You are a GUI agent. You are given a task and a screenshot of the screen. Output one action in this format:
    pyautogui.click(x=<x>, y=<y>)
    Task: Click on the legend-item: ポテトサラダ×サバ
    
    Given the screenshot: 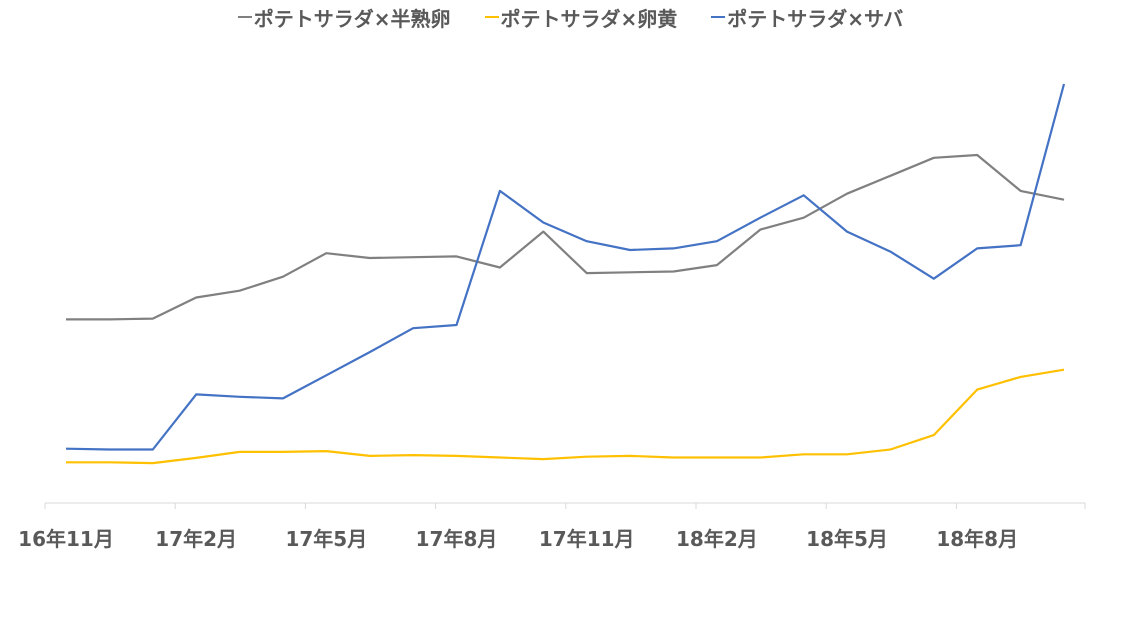 What is the action you would take?
    pyautogui.click(x=807, y=17)
    